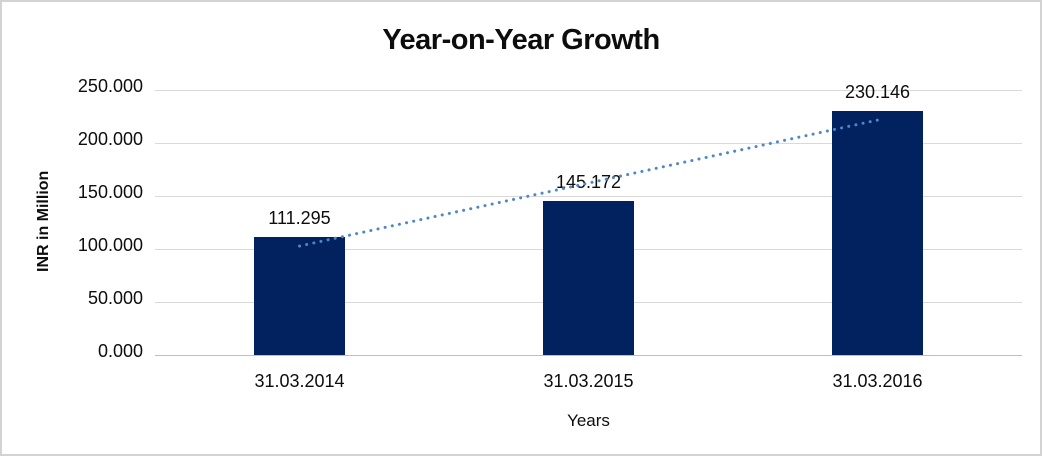 This screenshot has width=1042, height=456. I want to click on data-label: 230.146, so click(877, 92).